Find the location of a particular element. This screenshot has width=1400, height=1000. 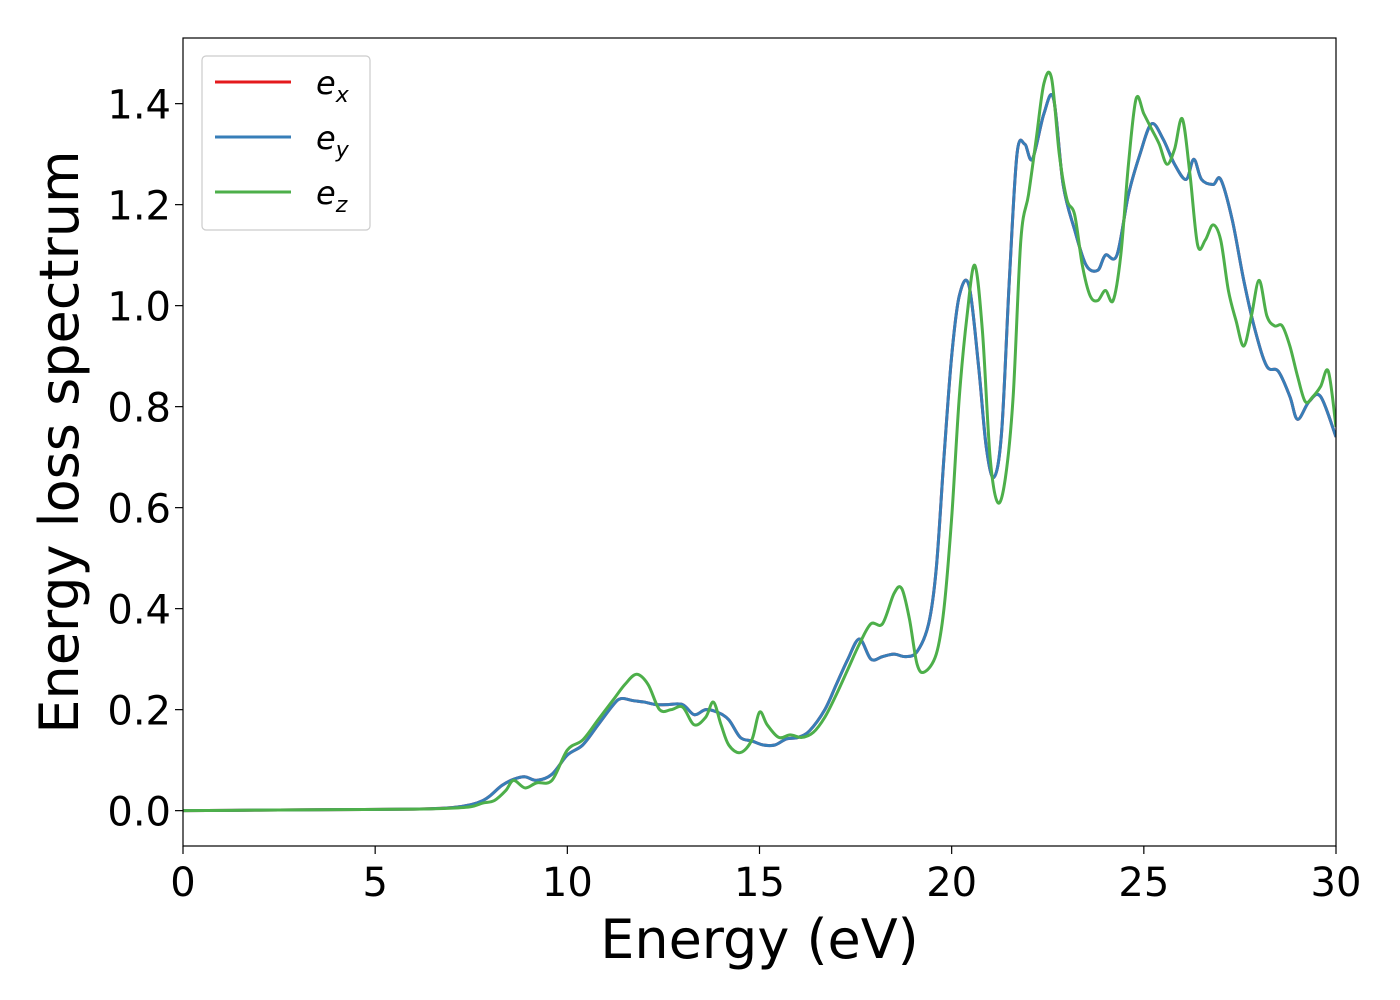

legend: ex ey ez is located at coordinates (286, 143).